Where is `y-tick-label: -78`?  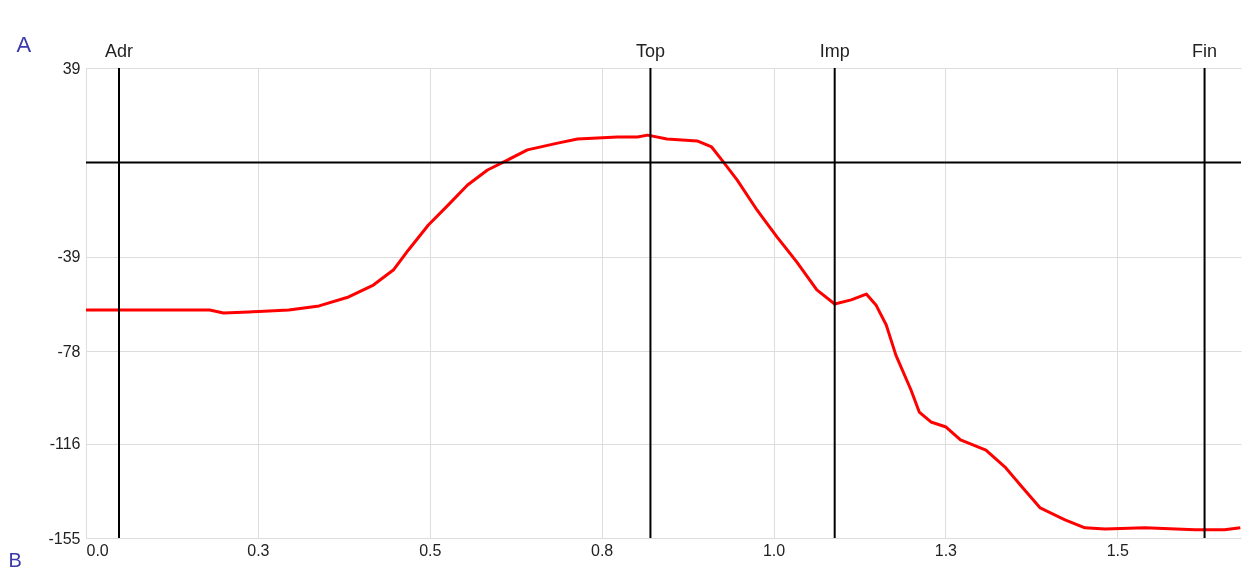 y-tick-label: -78 is located at coordinates (69, 351).